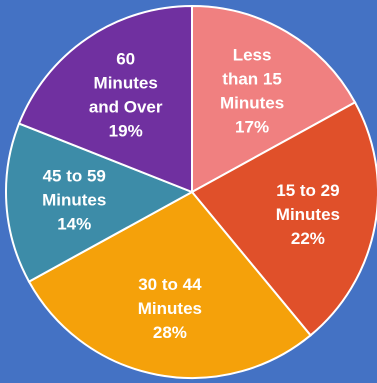  What do you see at coordinates (307, 190) in the screenshot?
I see `slice-category-label: 15 to 29` at bounding box center [307, 190].